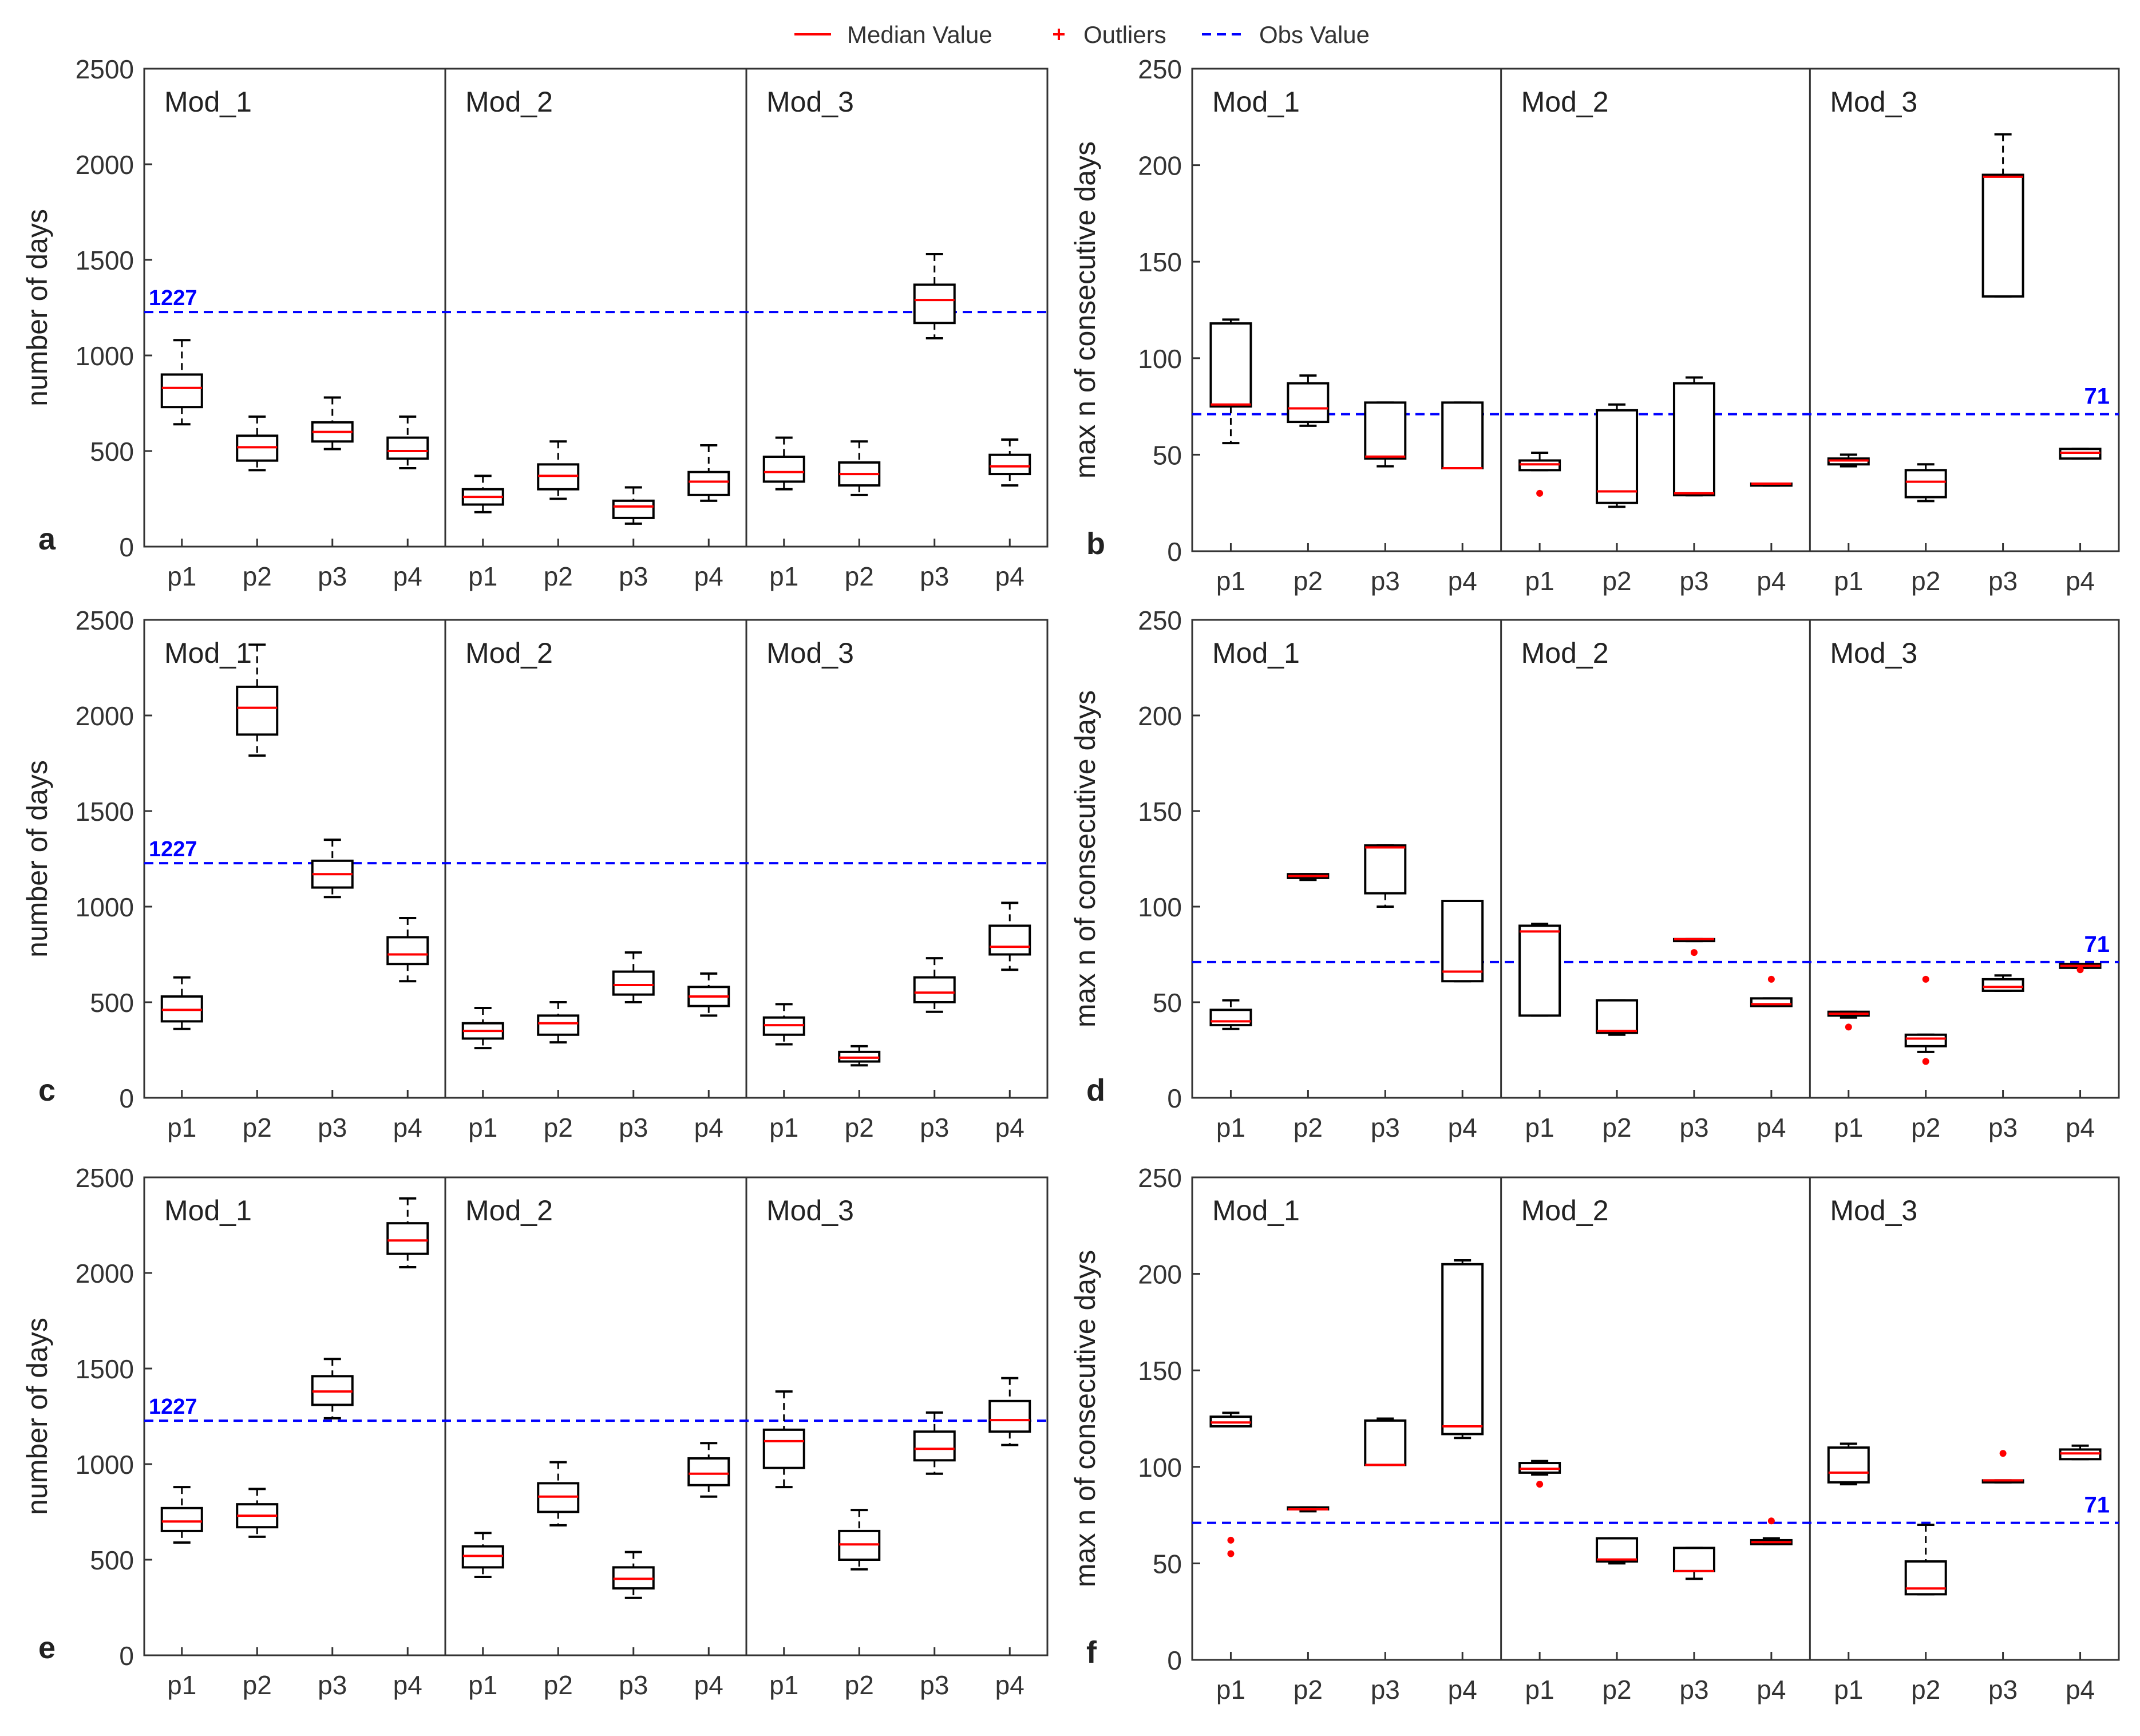  I want to click on obs-label: 1227, so click(173, 849).